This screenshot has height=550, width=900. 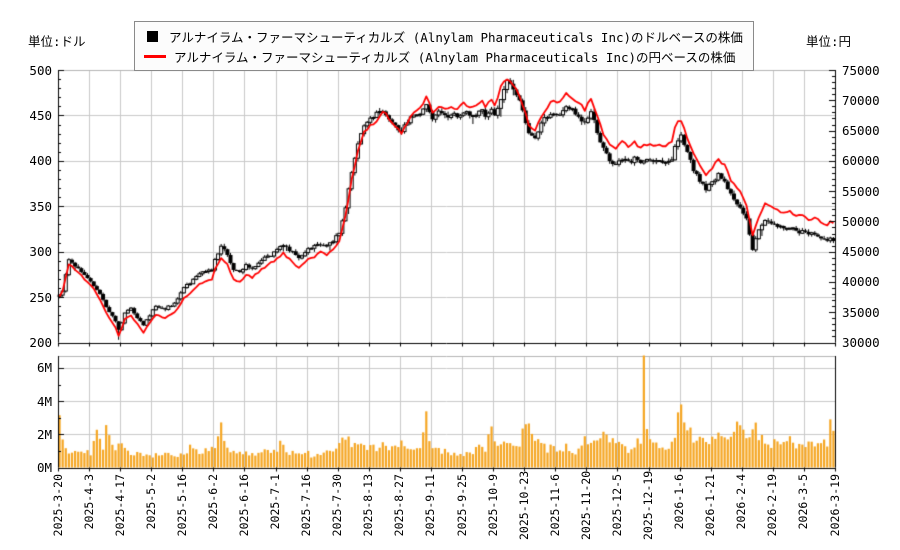 What do you see at coordinates (40, 297) in the screenshot?
I see `left-axis-tick-label: 250` at bounding box center [40, 297].